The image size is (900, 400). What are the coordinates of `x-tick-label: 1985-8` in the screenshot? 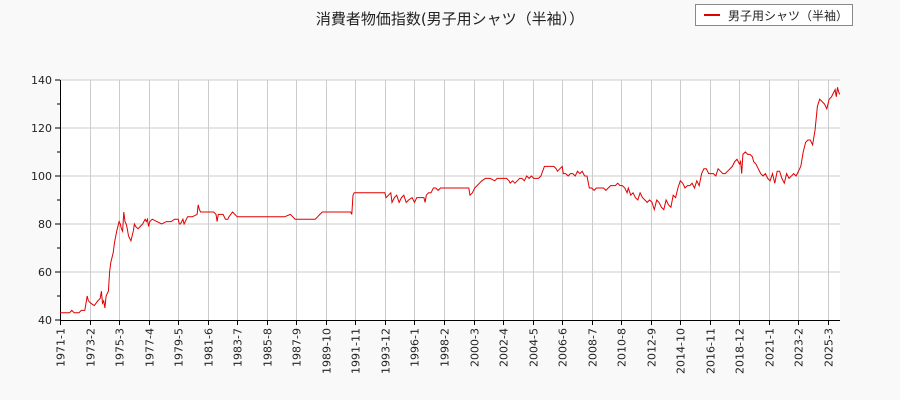 It's located at (268, 347).